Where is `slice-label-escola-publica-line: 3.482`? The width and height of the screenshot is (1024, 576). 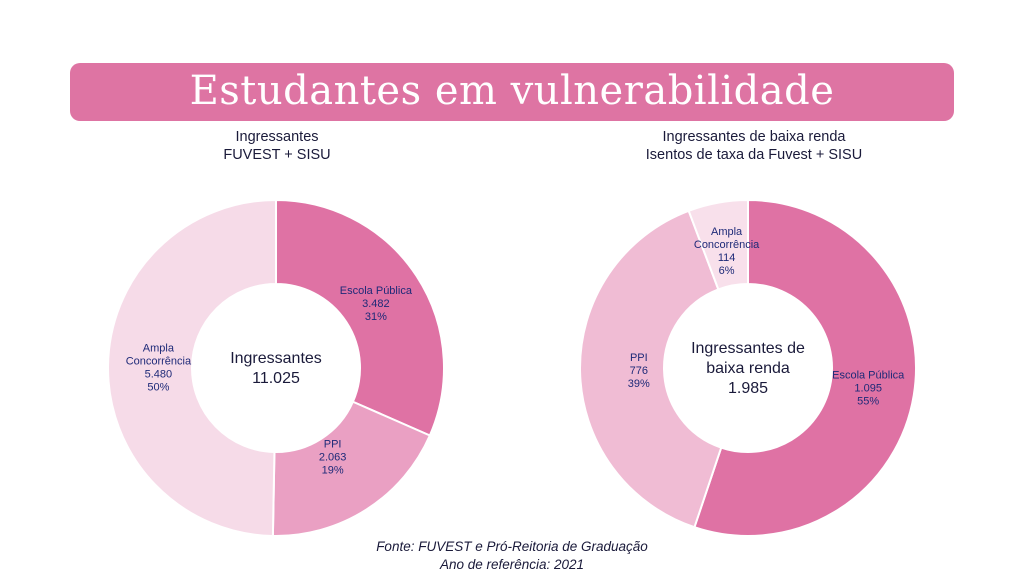
slice-label-escola-publica-line: 3.482 is located at coordinates (376, 304).